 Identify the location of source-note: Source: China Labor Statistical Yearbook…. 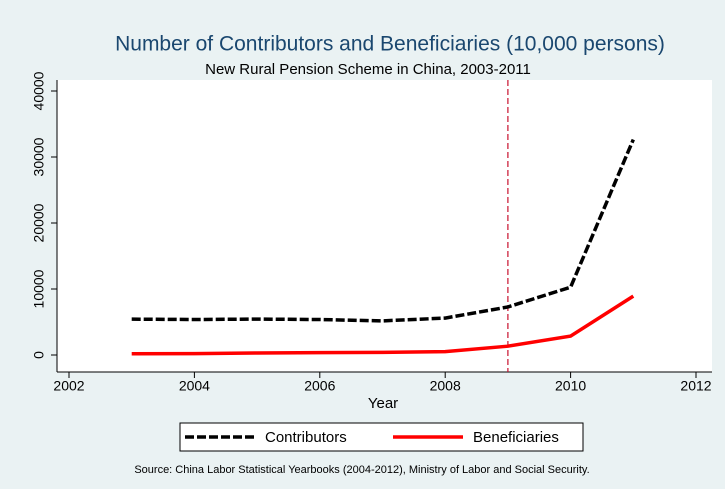
(361, 470).